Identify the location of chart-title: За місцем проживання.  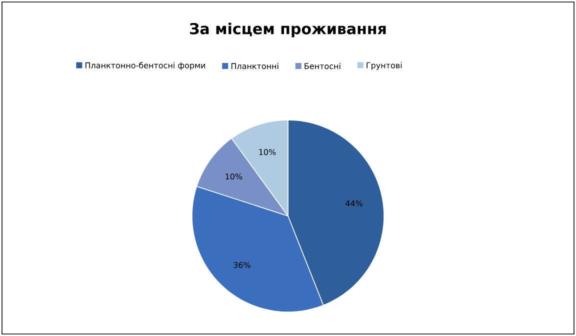
(288, 30).